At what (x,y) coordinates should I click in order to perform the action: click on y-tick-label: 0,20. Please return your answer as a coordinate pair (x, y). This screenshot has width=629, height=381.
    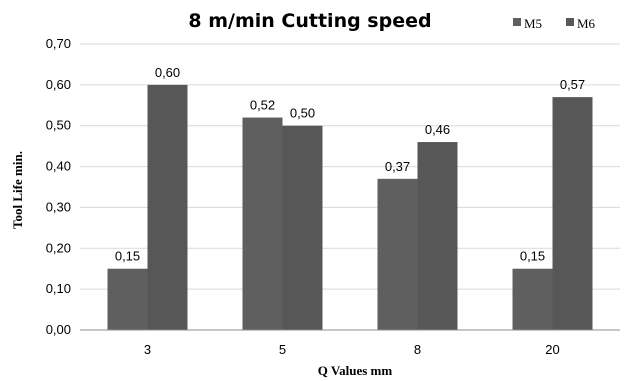
    Looking at the image, I should click on (58, 247).